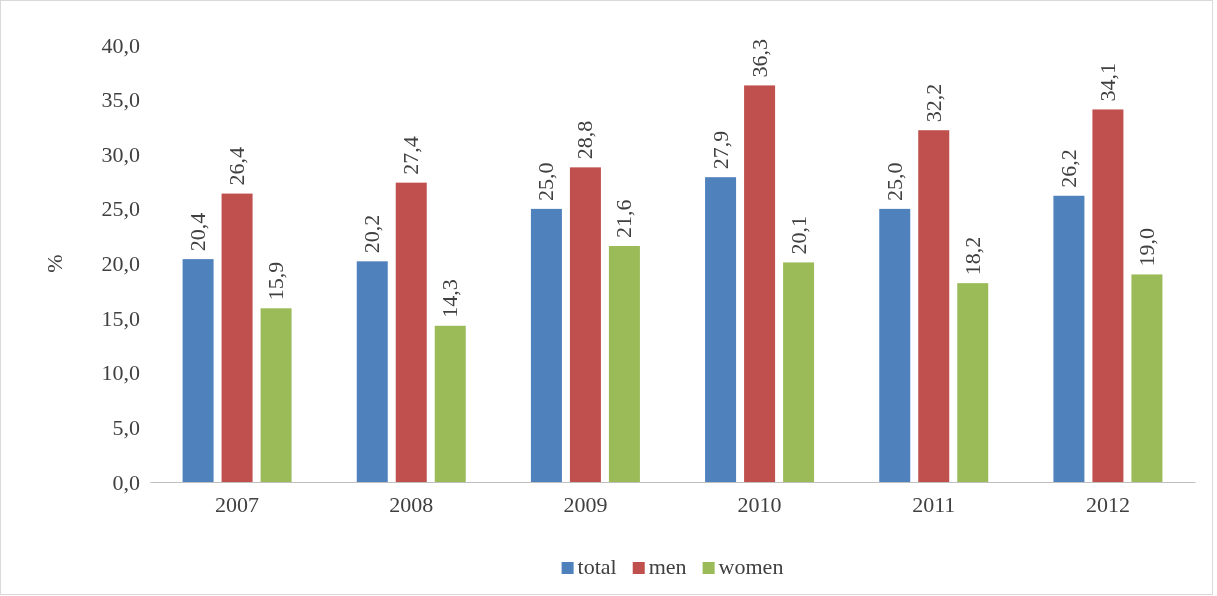 The width and height of the screenshot is (1217, 596). Describe the element at coordinates (120, 100) in the screenshot. I see `y-tick-label: 35,0` at that location.